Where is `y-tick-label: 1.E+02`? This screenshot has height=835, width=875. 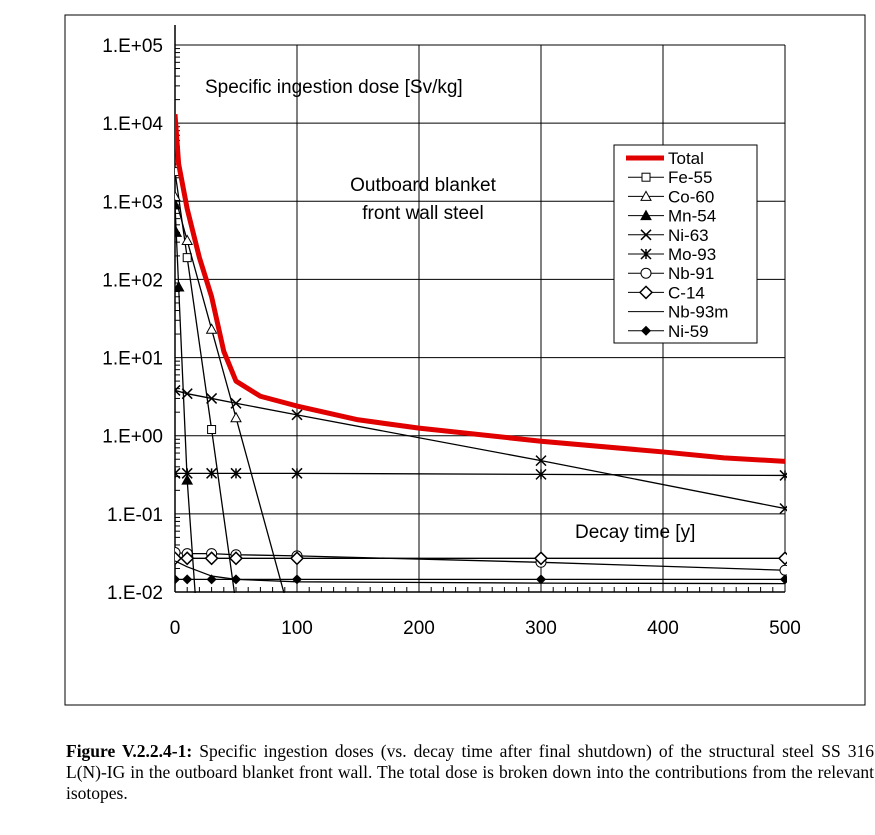
y-tick-label: 1.E+02 is located at coordinates (132, 280).